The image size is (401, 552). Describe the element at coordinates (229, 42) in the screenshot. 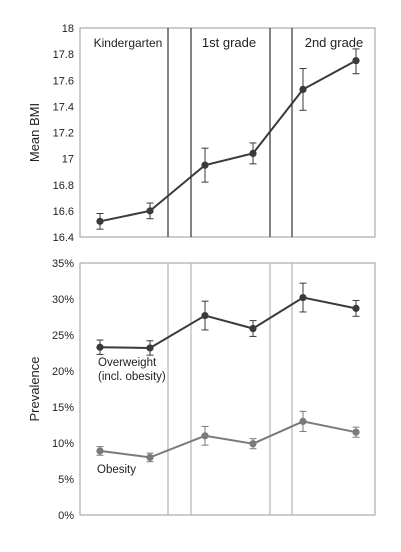

I see `period-label: 1st grade` at that location.